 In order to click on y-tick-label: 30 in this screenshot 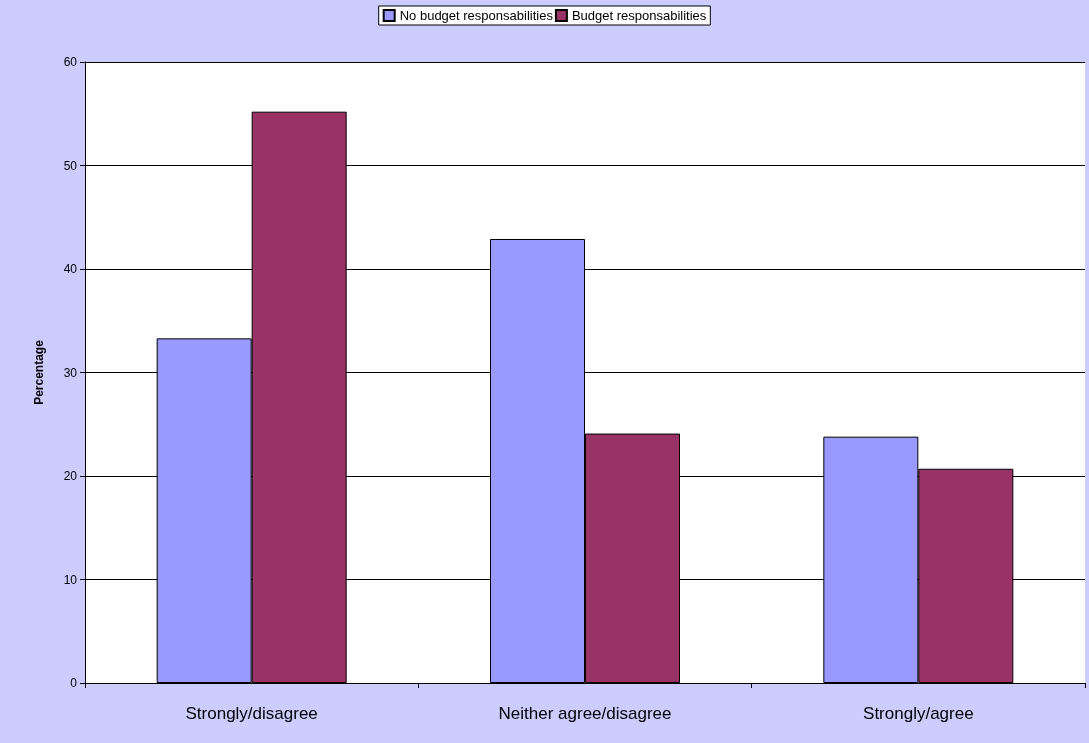, I will do `click(70, 372)`.